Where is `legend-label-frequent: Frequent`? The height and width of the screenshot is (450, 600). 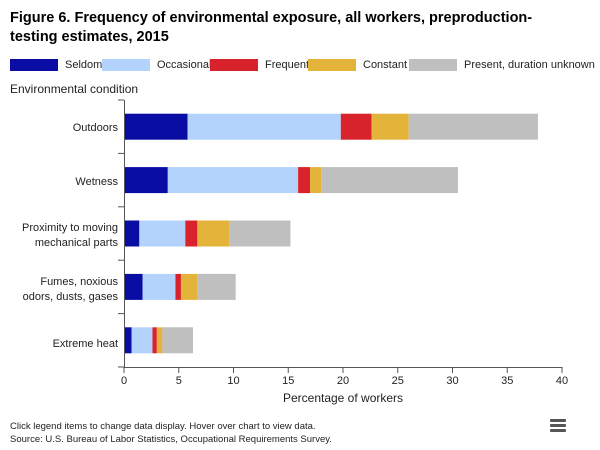
legend-label-frequent: Frequent is located at coordinates (287, 65).